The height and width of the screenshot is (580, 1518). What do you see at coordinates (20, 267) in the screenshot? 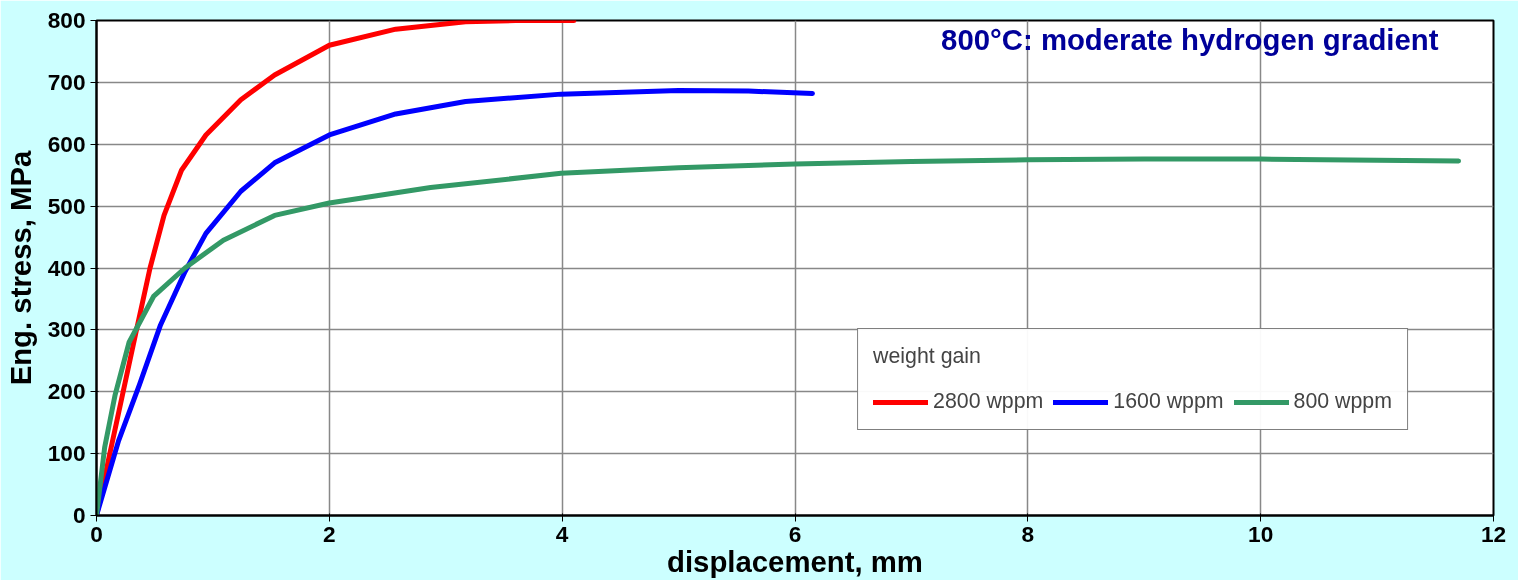
I see `y-axis-title: Eng. stress, MPa` at bounding box center [20, 267].